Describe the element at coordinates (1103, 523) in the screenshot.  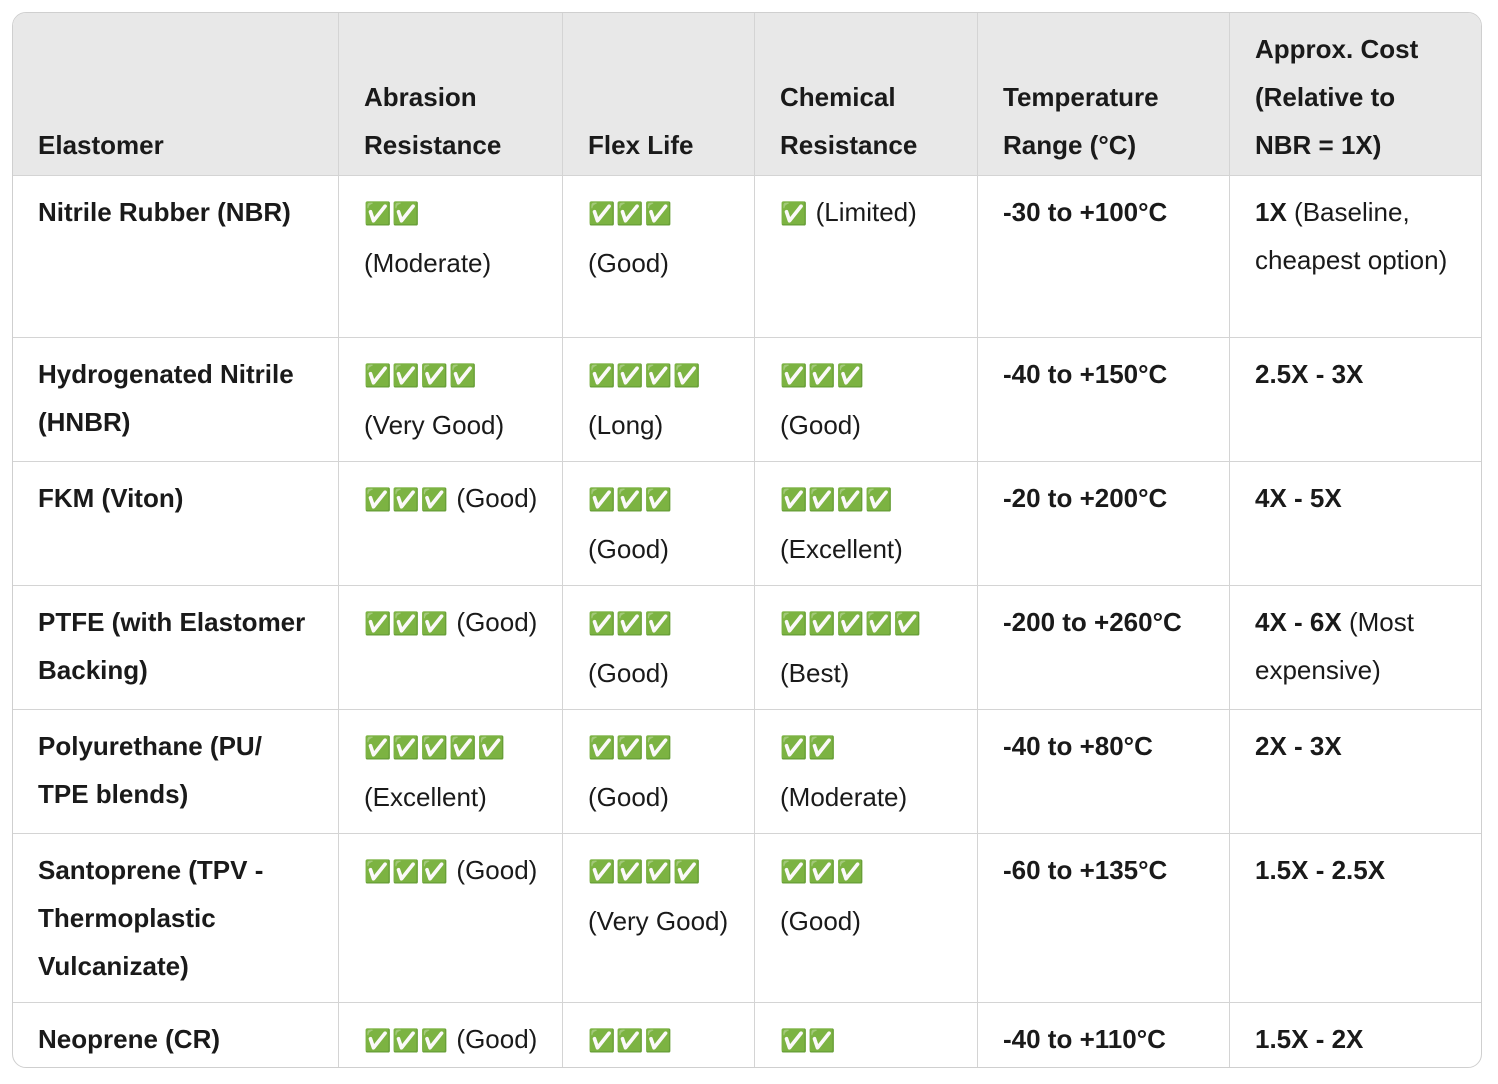
I see `temperature-cell: -20 to +200°C` at that location.